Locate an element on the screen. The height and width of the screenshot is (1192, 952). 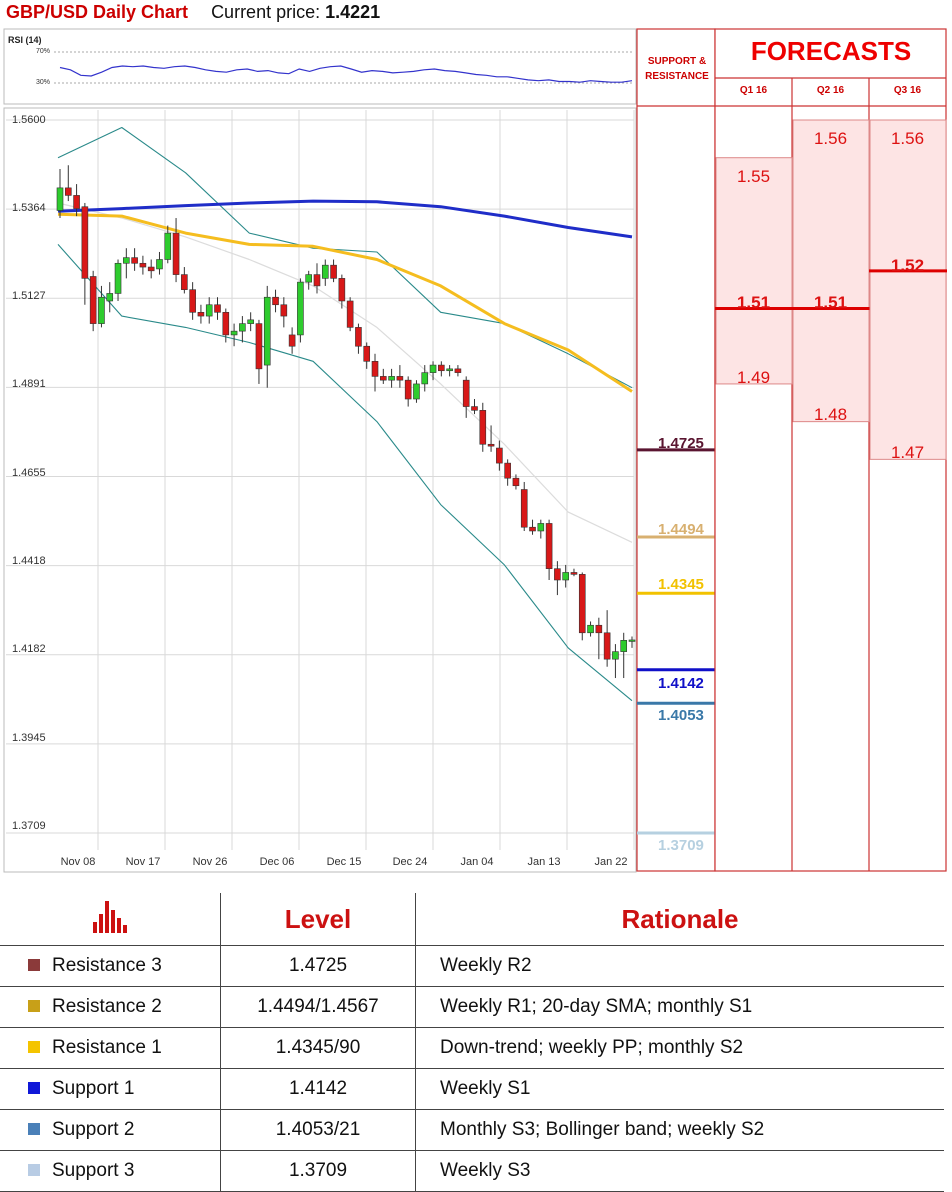
x-tick-label: Nov 26 is located at coordinates (210, 862).